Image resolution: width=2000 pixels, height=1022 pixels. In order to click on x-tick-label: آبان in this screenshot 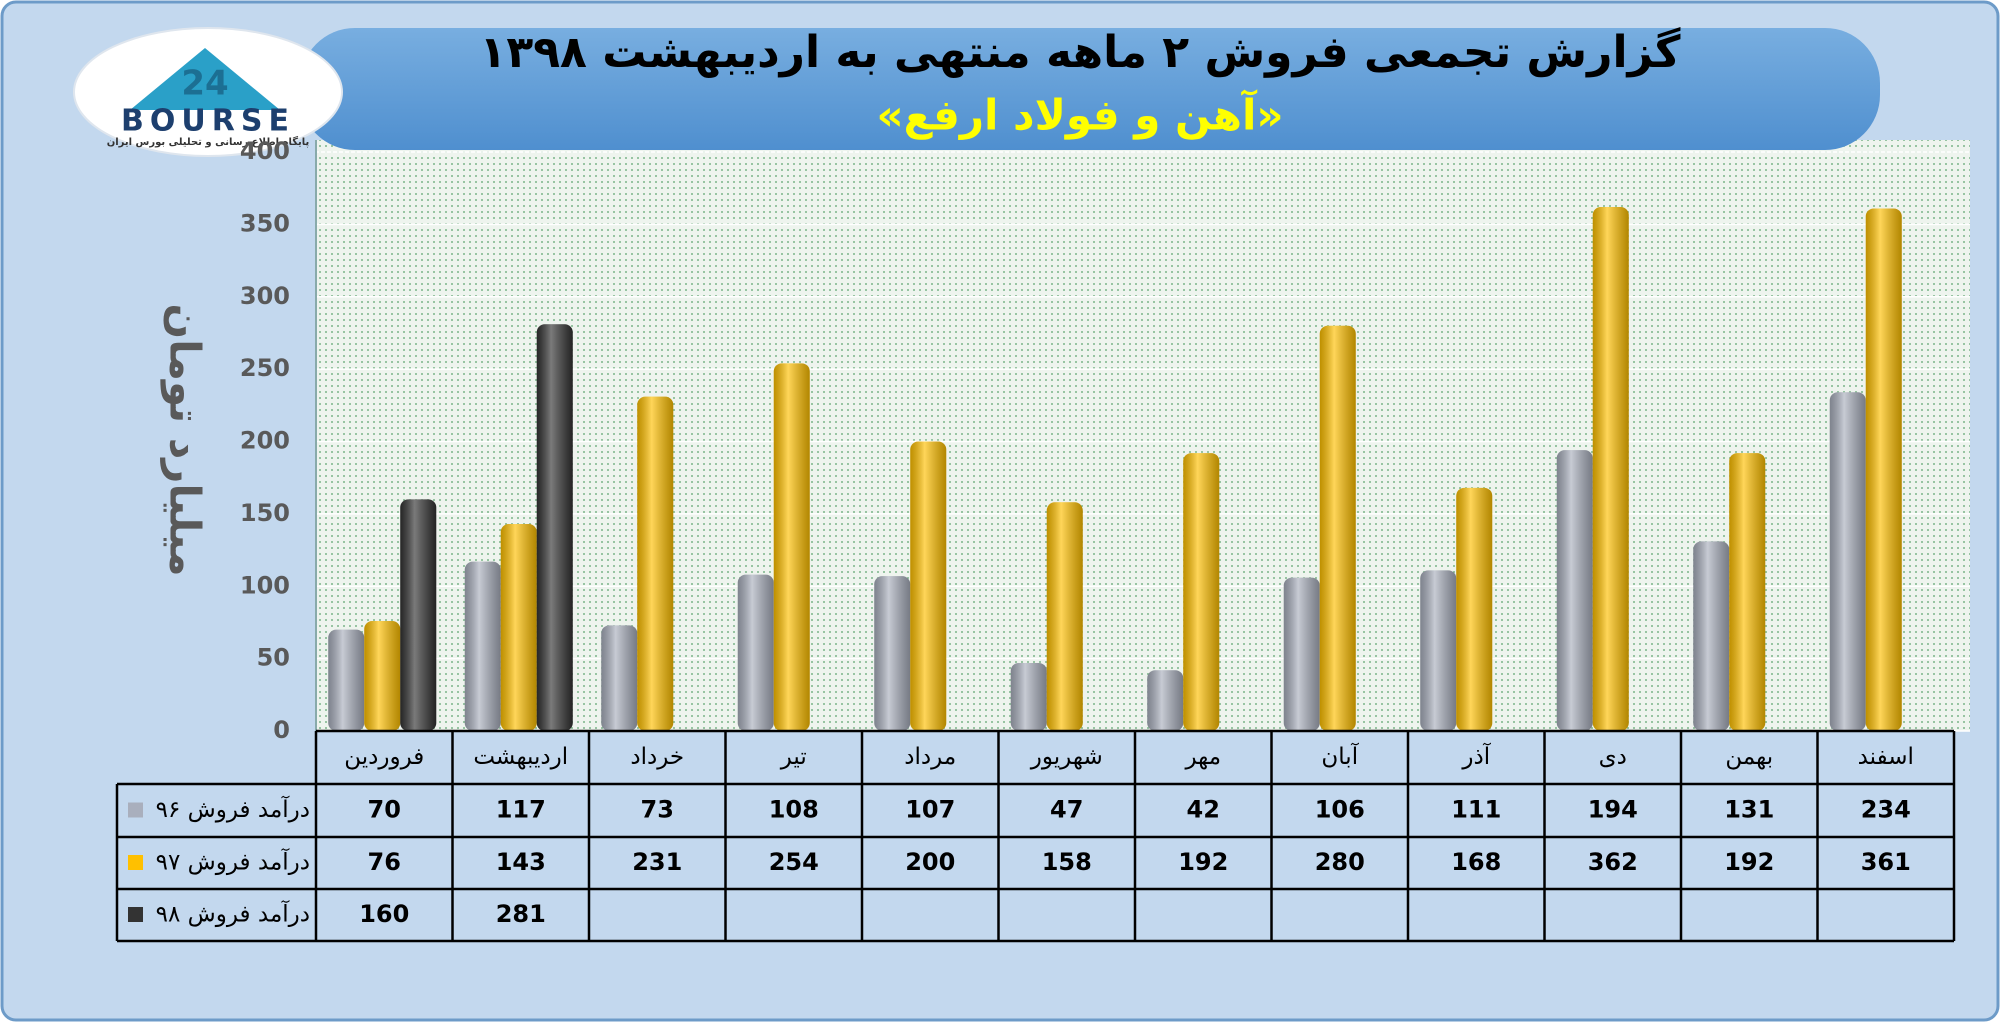, I will do `click(1340, 756)`.